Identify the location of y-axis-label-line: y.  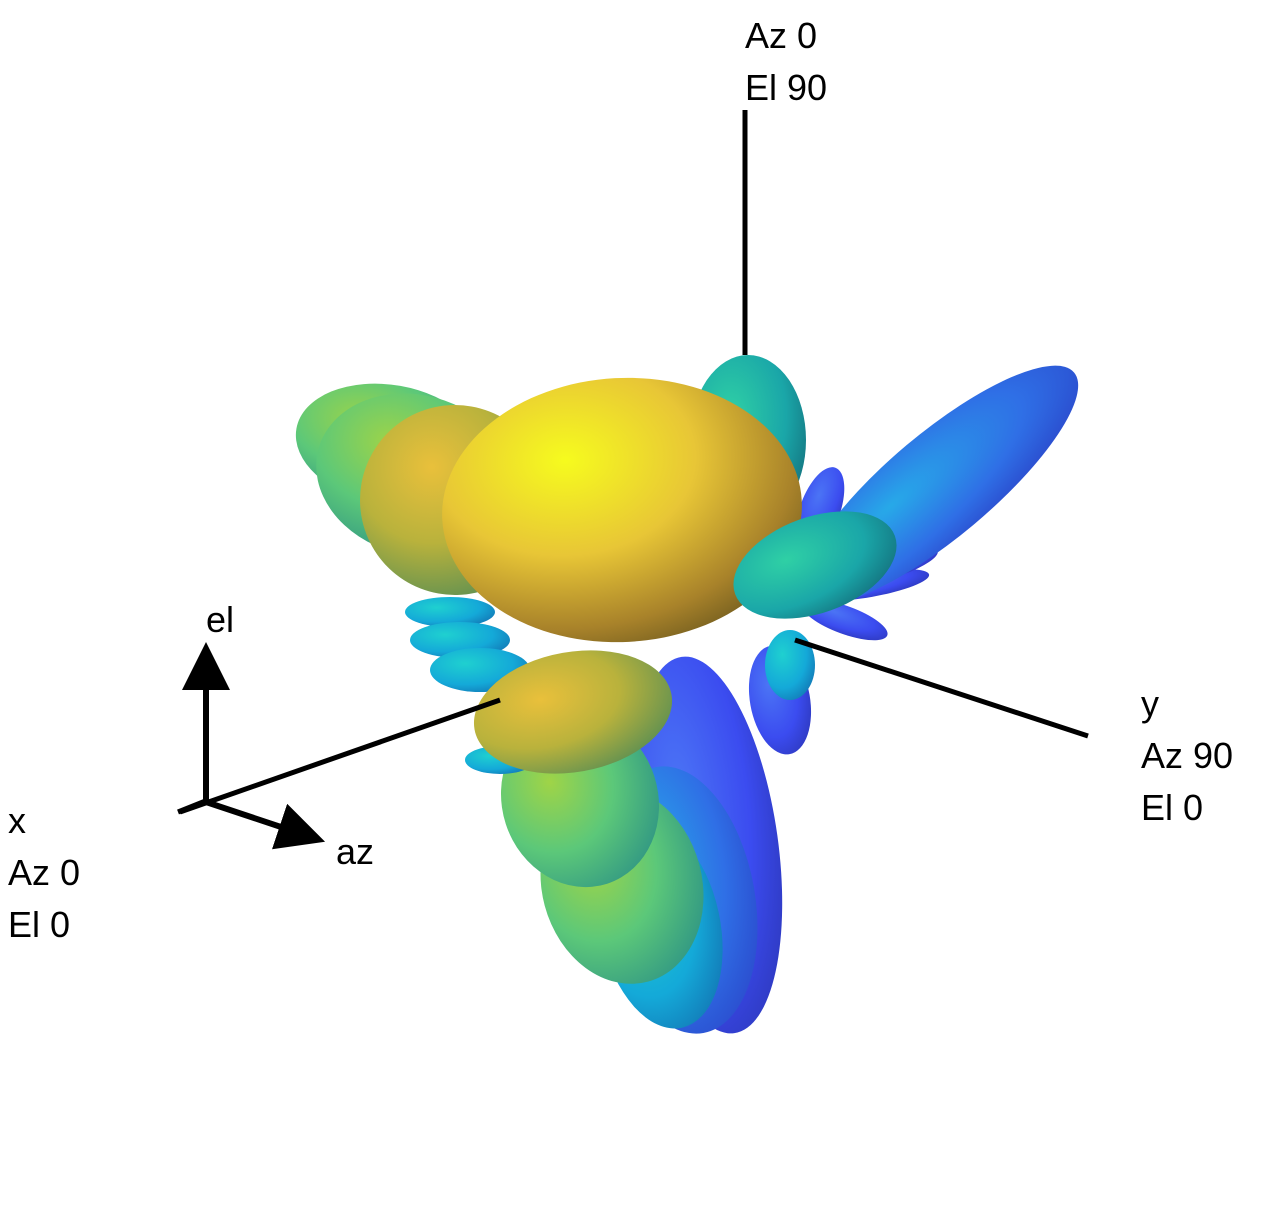
(1187, 704).